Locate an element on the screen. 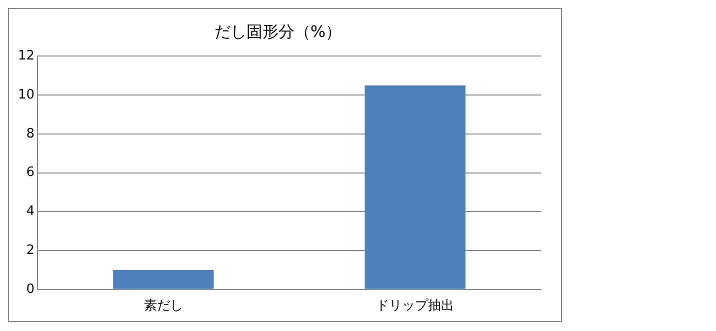 The height and width of the screenshot is (331, 716). y-tick-label: 0 is located at coordinates (30, 289).